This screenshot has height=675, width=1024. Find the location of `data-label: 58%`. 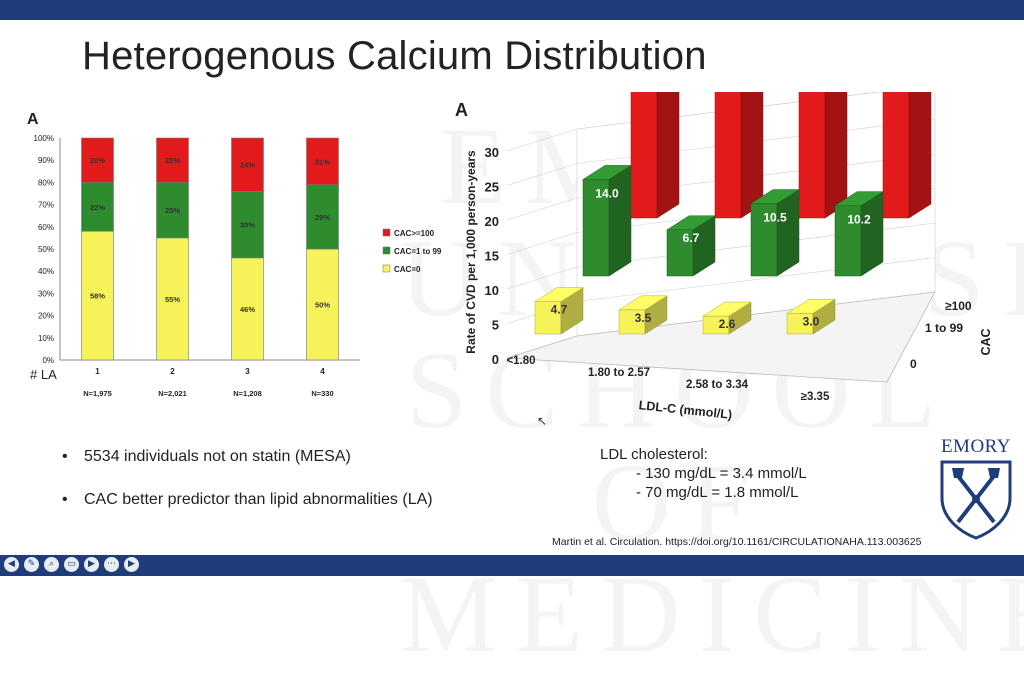

data-label: 58% is located at coordinates (97, 296).